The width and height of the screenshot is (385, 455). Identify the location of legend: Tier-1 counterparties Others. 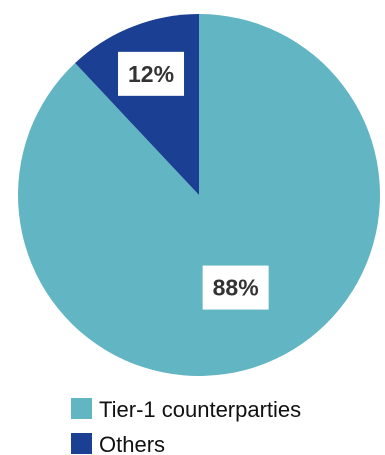
(186, 426).